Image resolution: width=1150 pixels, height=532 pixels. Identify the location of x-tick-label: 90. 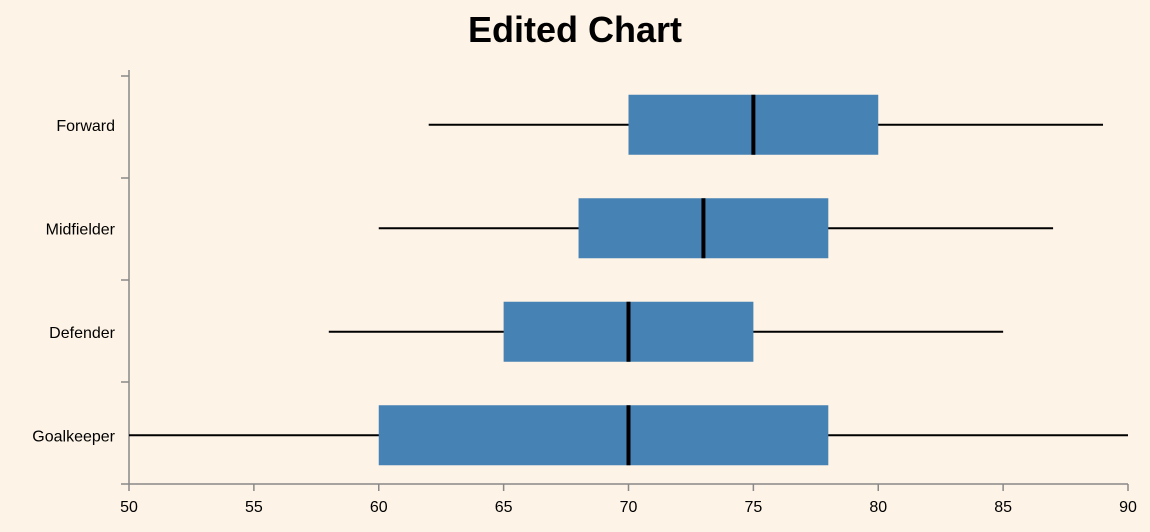
(1128, 507).